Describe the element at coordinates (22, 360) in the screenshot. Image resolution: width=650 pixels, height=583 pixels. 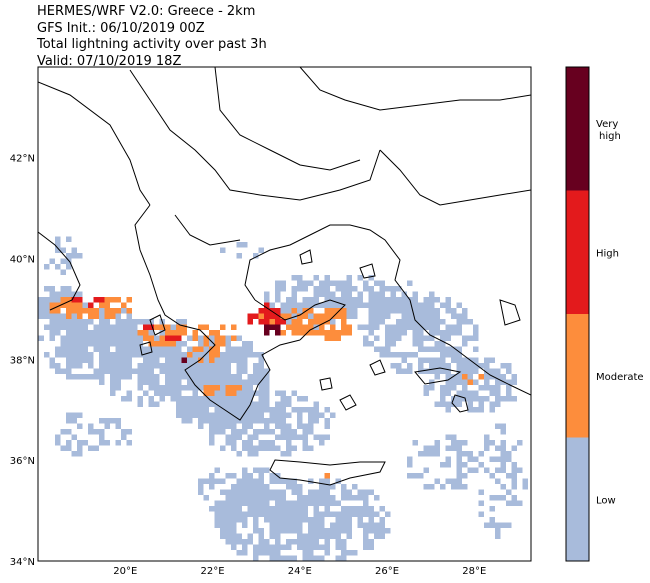
I see `lat-tick-label: 38°N` at that location.